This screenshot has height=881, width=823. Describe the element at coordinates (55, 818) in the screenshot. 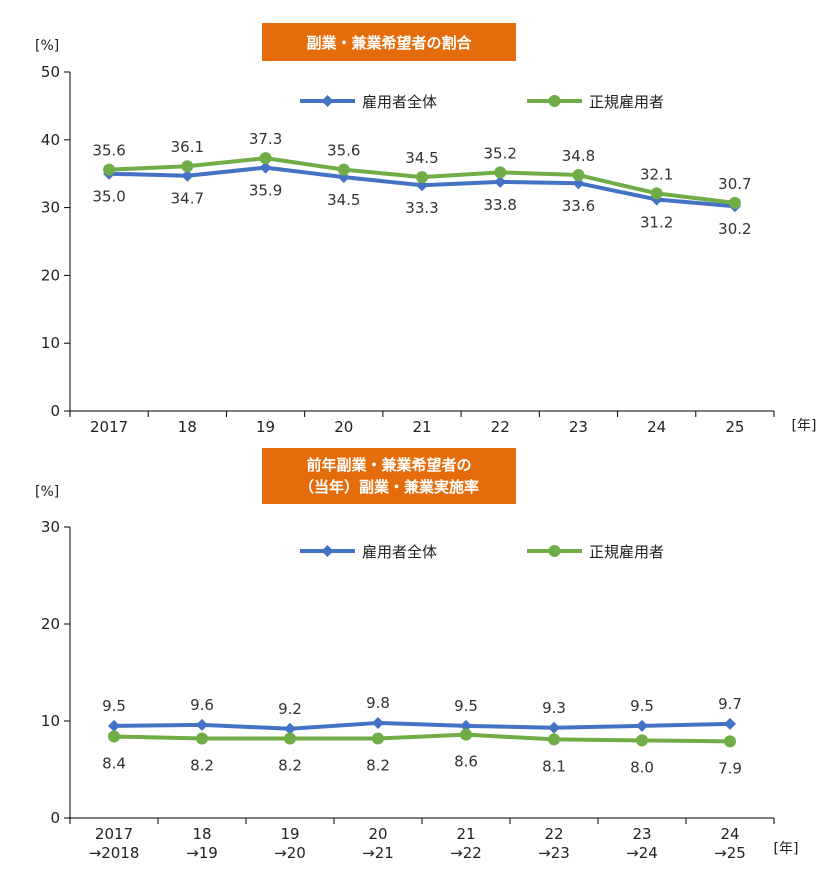

I see `y-tick-label: 0` at that location.